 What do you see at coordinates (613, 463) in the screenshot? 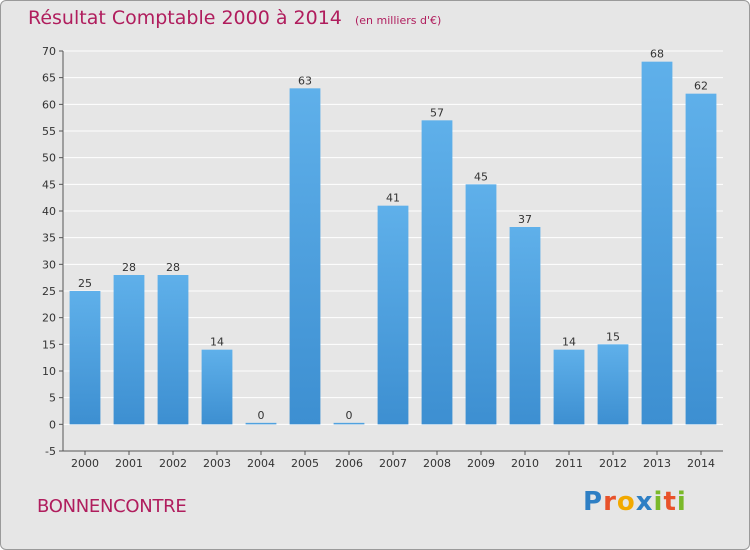
I see `x-tick-label-2012: 2012` at bounding box center [613, 463].